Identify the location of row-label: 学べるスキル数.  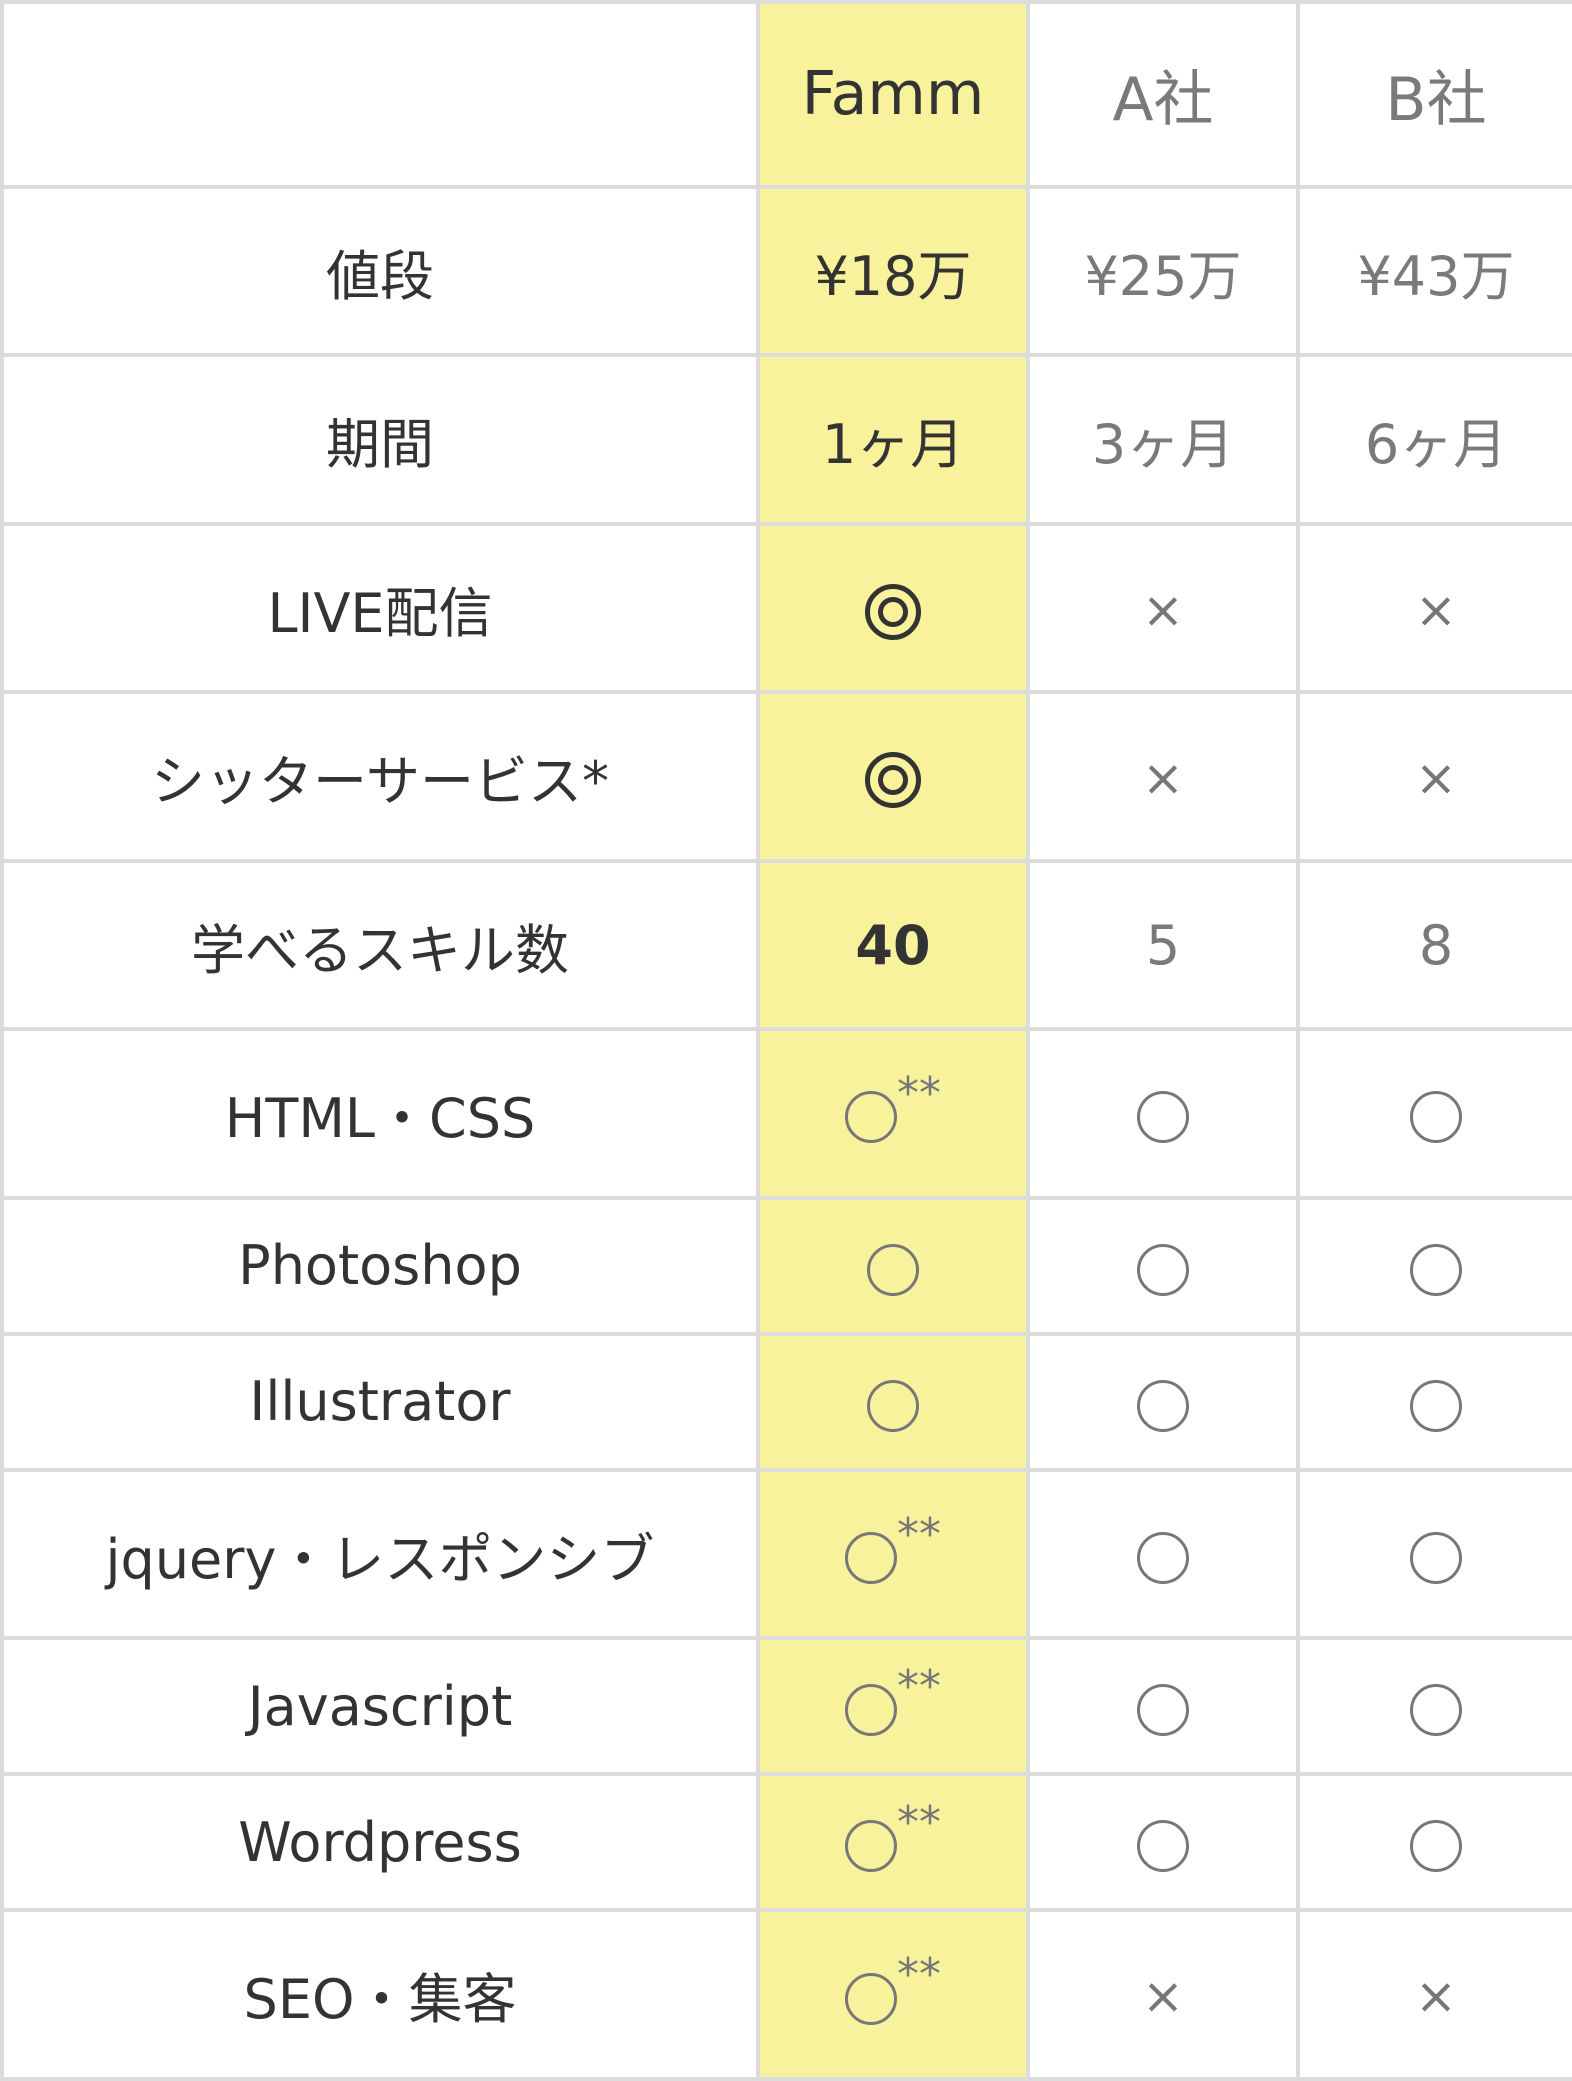
(380, 945).